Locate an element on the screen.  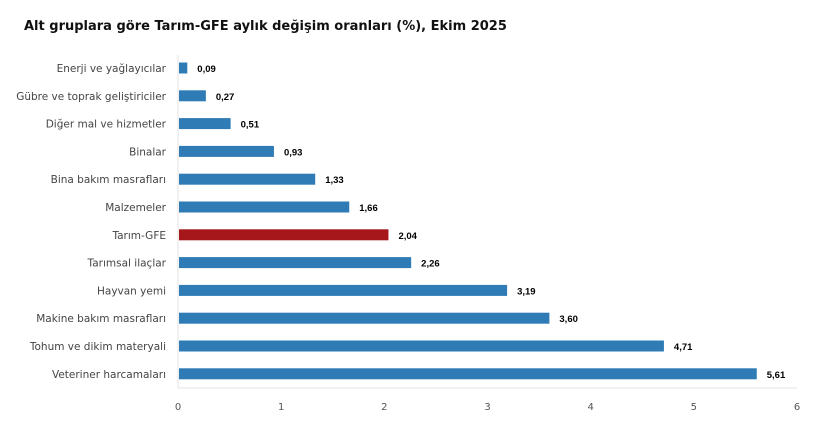
value-label: 3,19 is located at coordinates (526, 291).